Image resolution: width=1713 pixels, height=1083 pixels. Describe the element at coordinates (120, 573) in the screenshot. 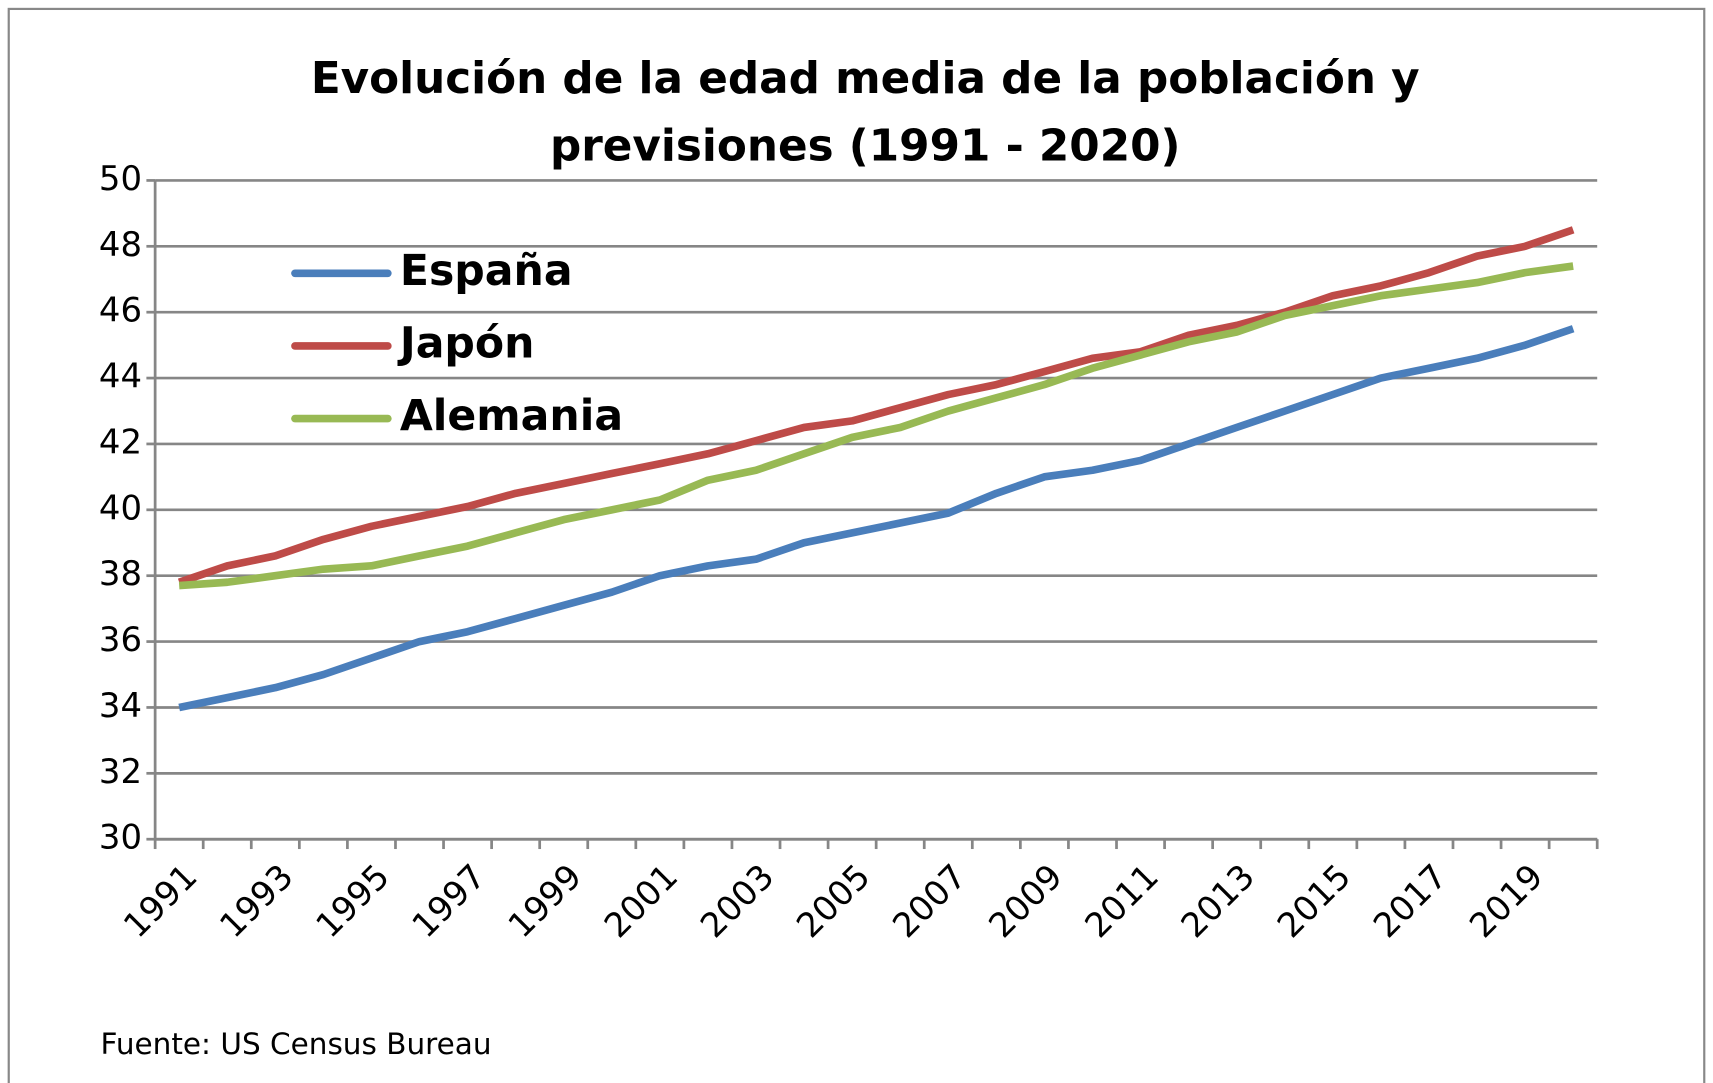

I see `y-tick-label: 38` at that location.